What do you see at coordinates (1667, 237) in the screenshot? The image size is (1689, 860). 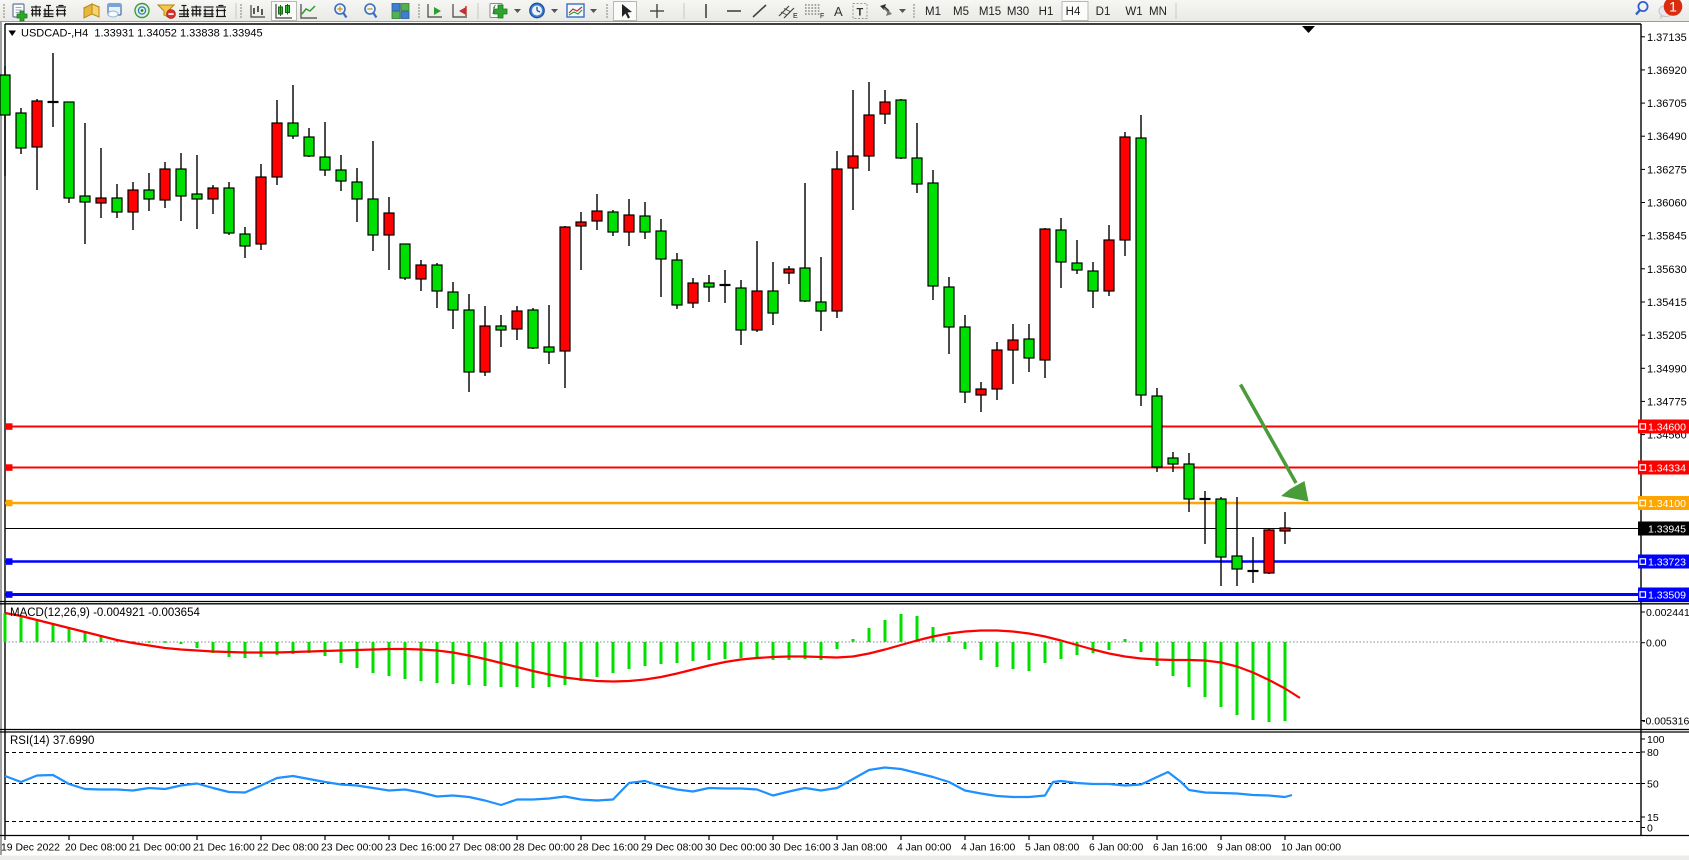 I see `svg-text: 1.35845` at bounding box center [1667, 237].